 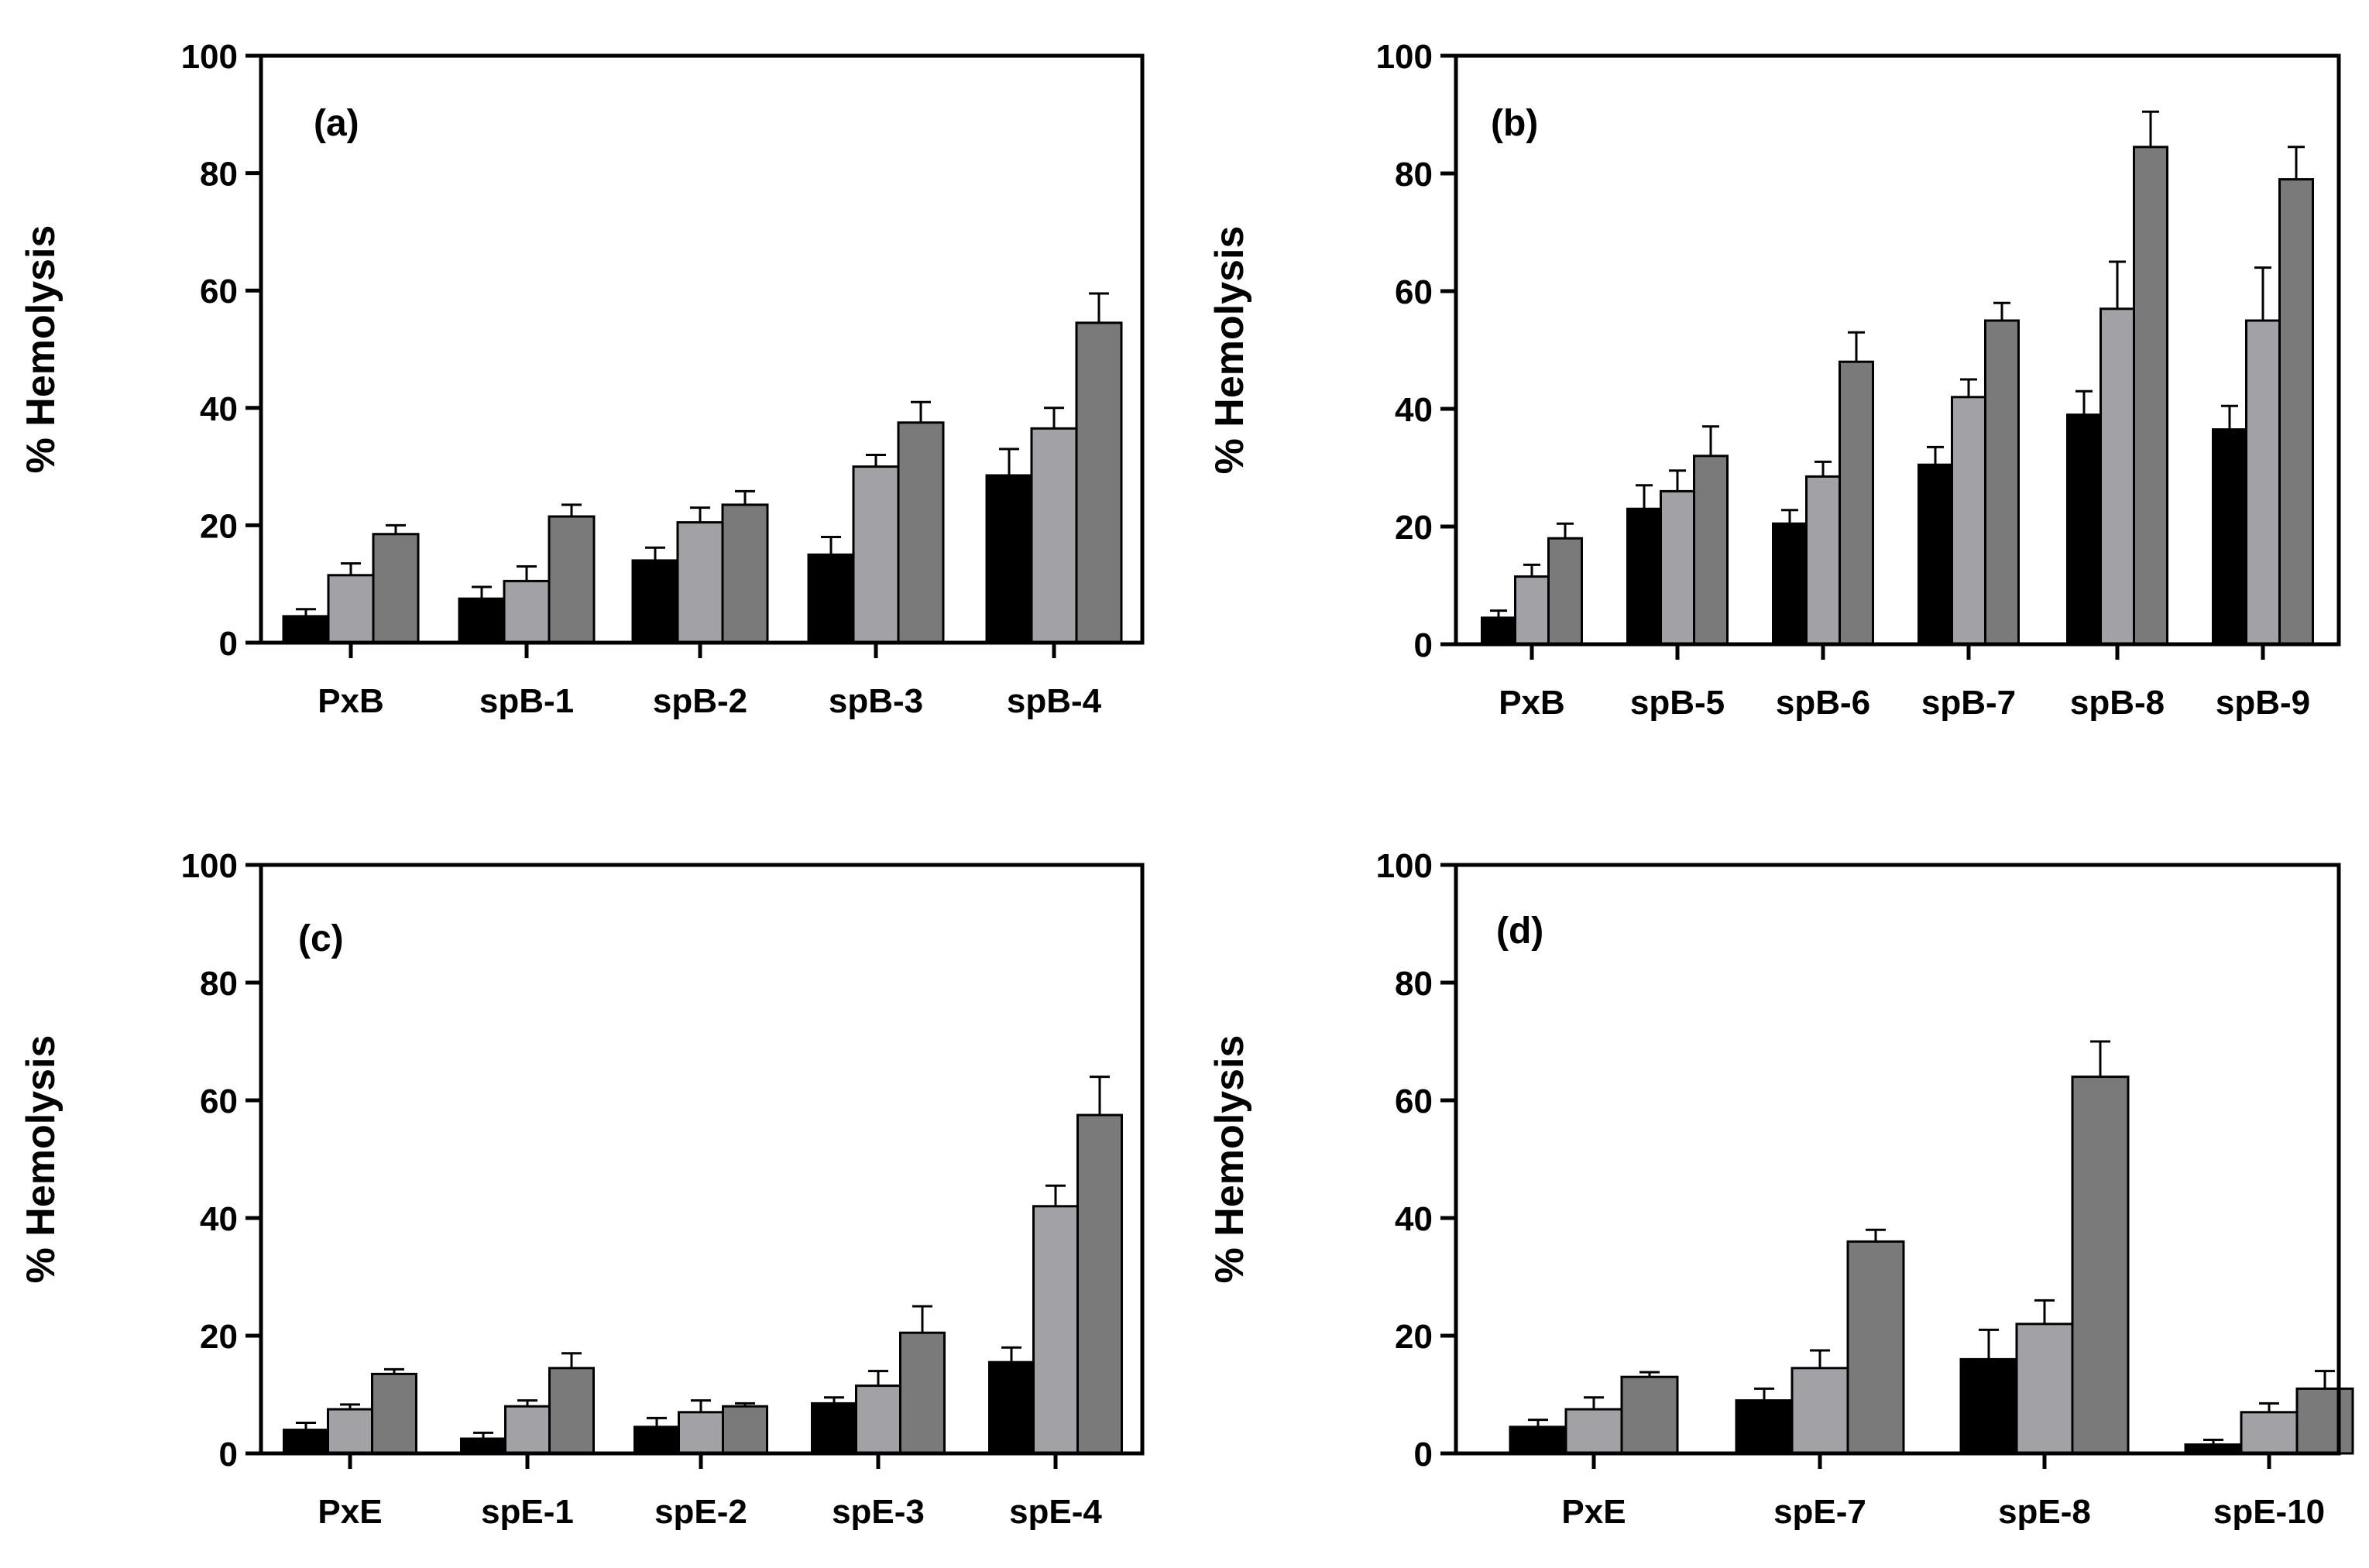 What do you see at coordinates (1677, 703) in the screenshot?
I see `x-tick-label: spB-5` at bounding box center [1677, 703].